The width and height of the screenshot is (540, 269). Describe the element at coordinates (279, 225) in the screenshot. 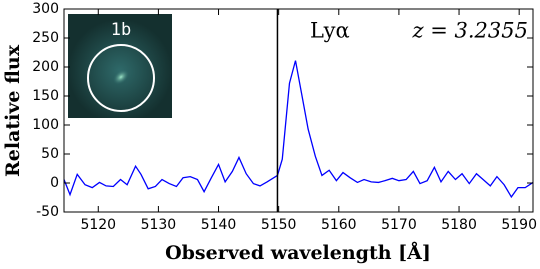

I see `x-tick-label: 5150` at that location.